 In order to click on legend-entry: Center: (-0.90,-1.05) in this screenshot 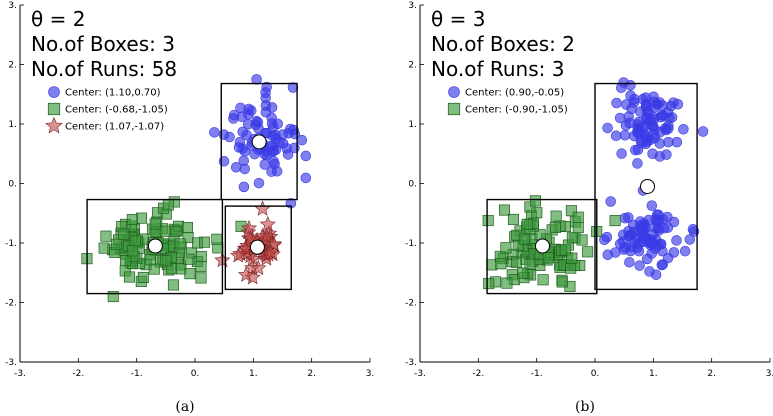, I will do `click(516, 110)`.